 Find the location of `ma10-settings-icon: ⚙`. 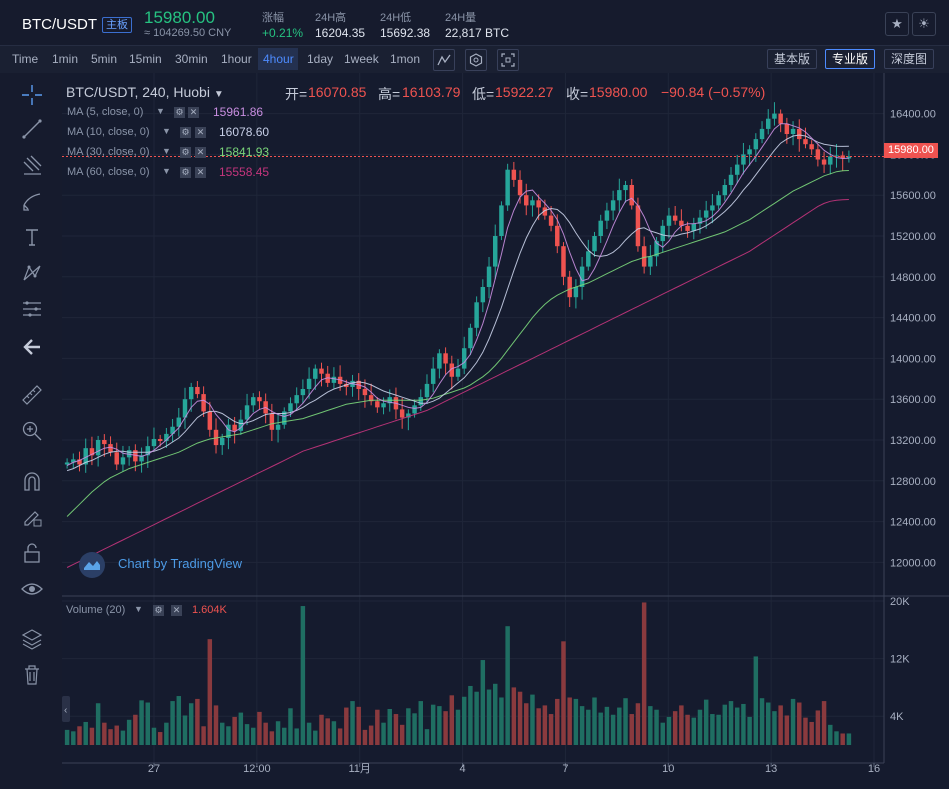

ma10-settings-icon: ⚙ is located at coordinates (185, 132).